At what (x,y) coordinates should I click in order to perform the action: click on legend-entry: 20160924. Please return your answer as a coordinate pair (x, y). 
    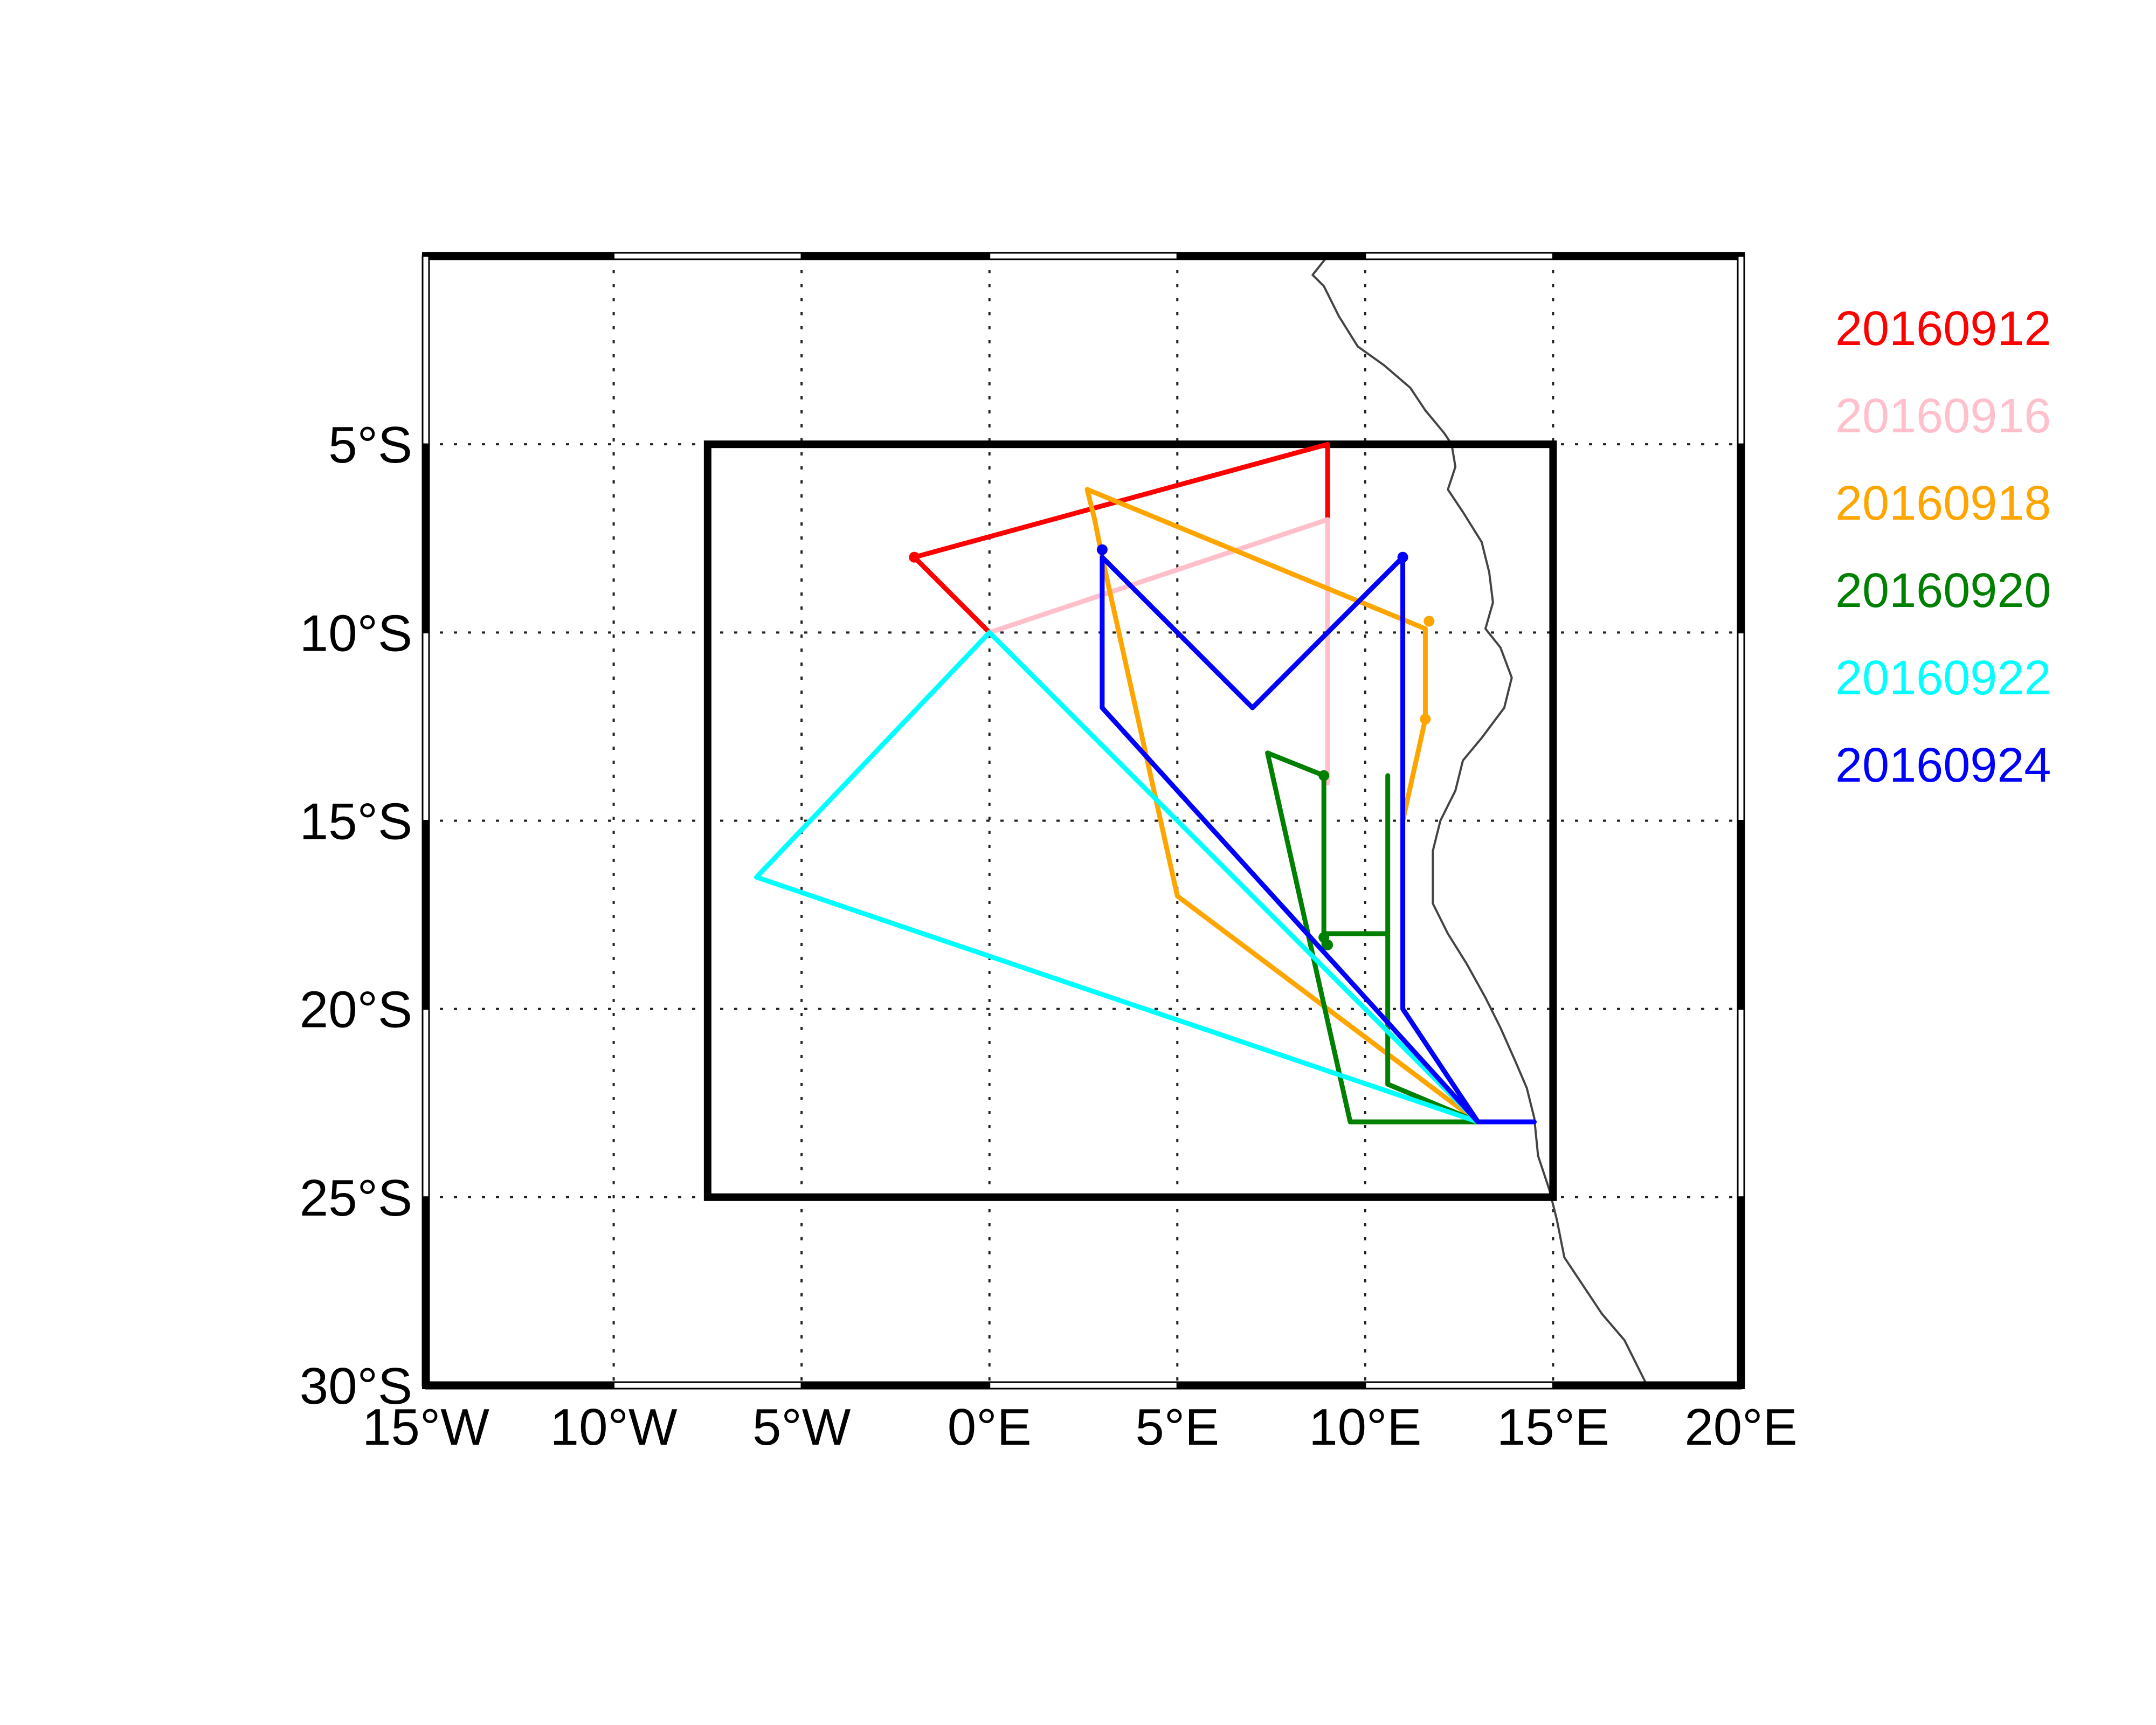
    Looking at the image, I should click on (1943, 765).